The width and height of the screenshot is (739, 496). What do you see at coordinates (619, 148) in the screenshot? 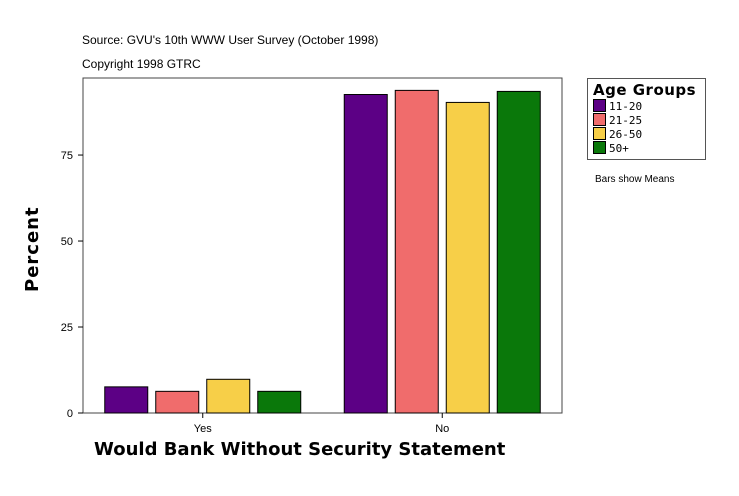
I see `legend-label: 50+` at bounding box center [619, 148].